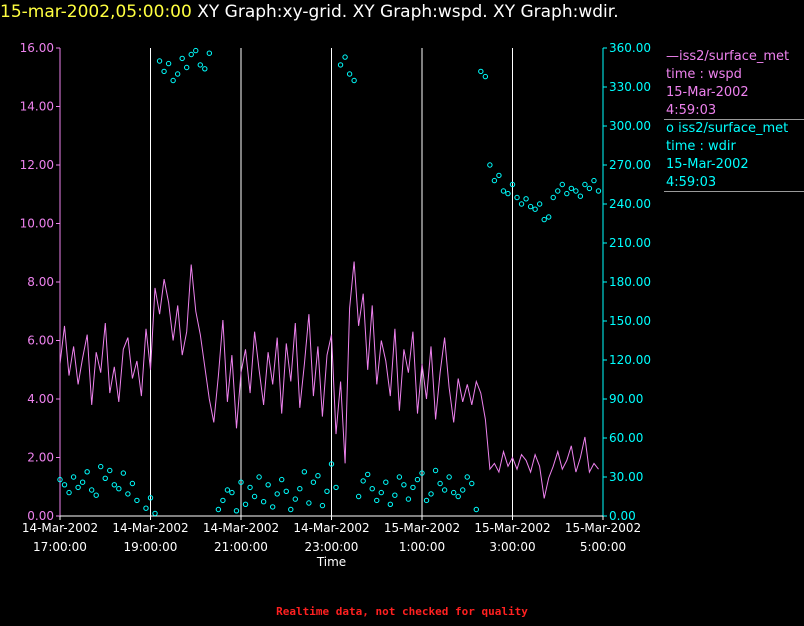  What do you see at coordinates (630, 243) in the screenshot?
I see `right-tick-label-7: 210.00` at bounding box center [630, 243].